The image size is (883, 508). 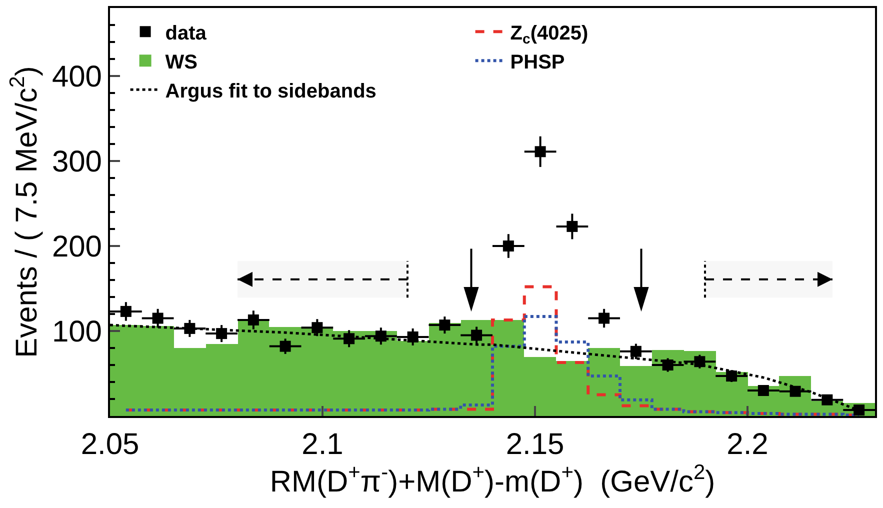 I want to click on x-tick-label: 2.05, so click(x=110, y=444).